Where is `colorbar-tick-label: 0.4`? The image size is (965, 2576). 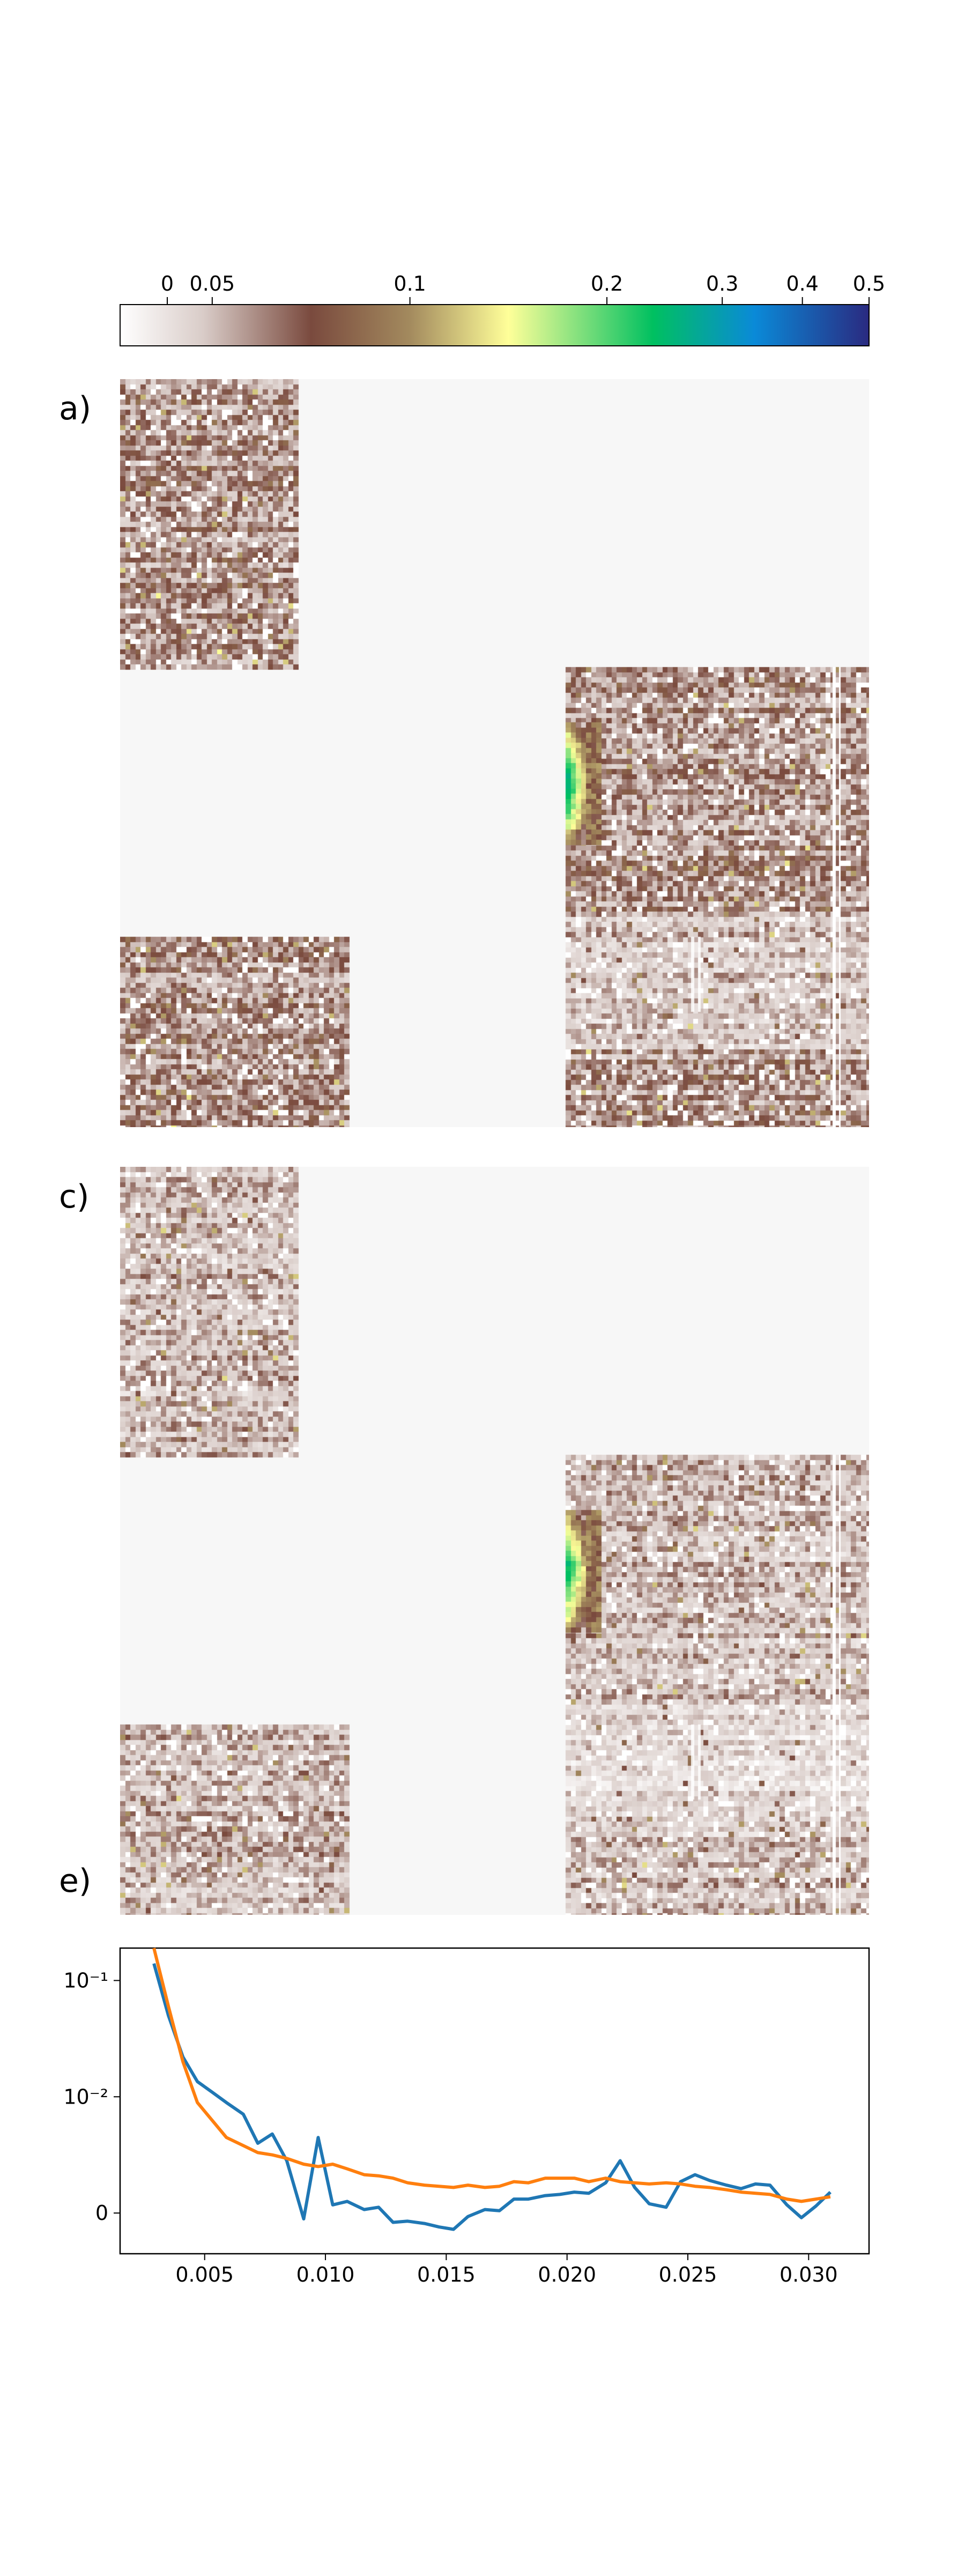
colorbar-tick-label: 0.4 is located at coordinates (802, 283).